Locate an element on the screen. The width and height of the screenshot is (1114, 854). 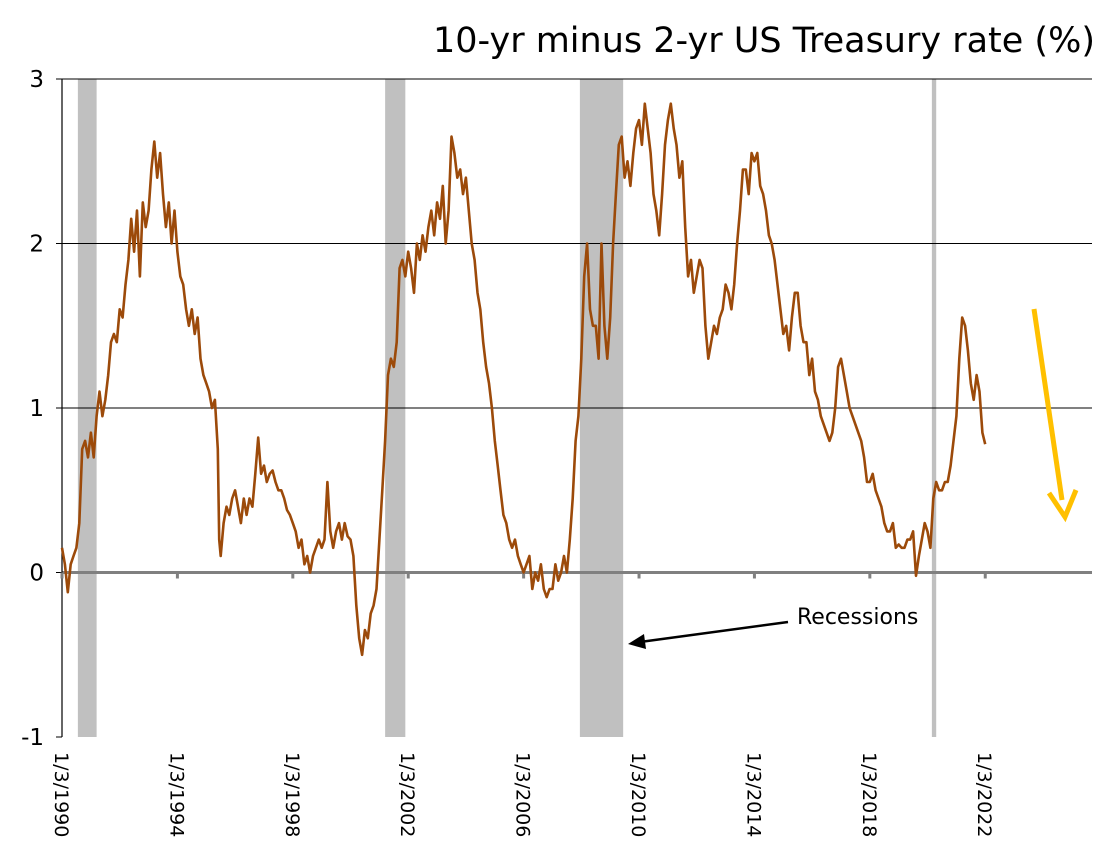
chart-title: 10-yr minus 2-yr US Treasury rate (%) is located at coordinates (764, 41).